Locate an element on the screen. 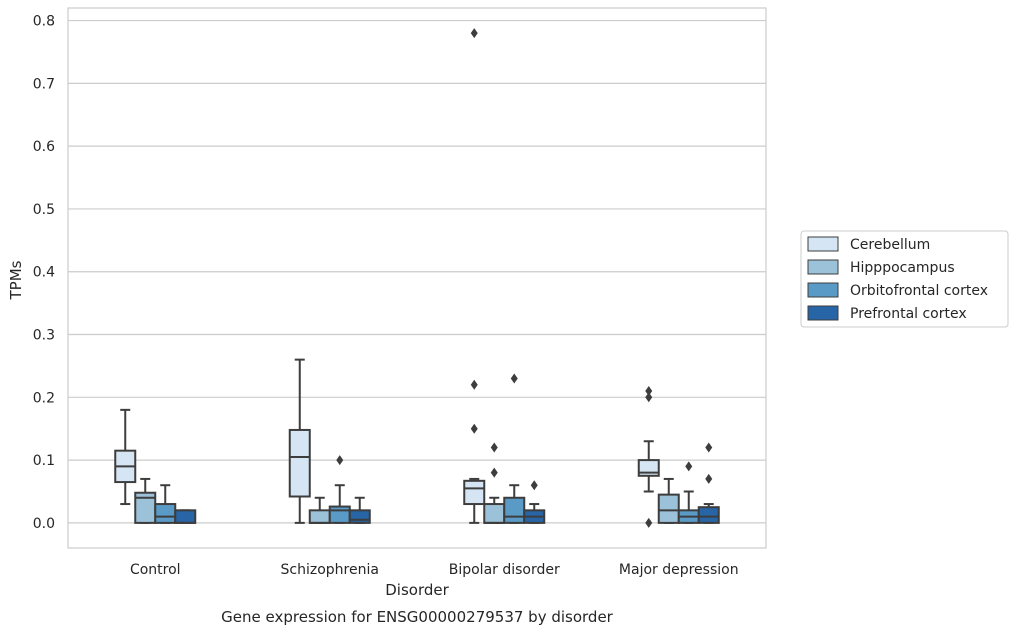 This screenshot has height=634, width=1018. legend-entry: Orbitofrontal cortex is located at coordinates (897, 290).